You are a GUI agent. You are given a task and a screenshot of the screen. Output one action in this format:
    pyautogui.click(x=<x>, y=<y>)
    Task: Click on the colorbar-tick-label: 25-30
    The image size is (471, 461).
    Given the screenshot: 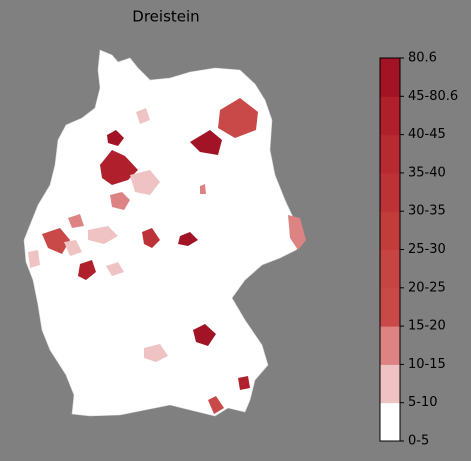 What is the action you would take?
    pyautogui.click(x=427, y=249)
    